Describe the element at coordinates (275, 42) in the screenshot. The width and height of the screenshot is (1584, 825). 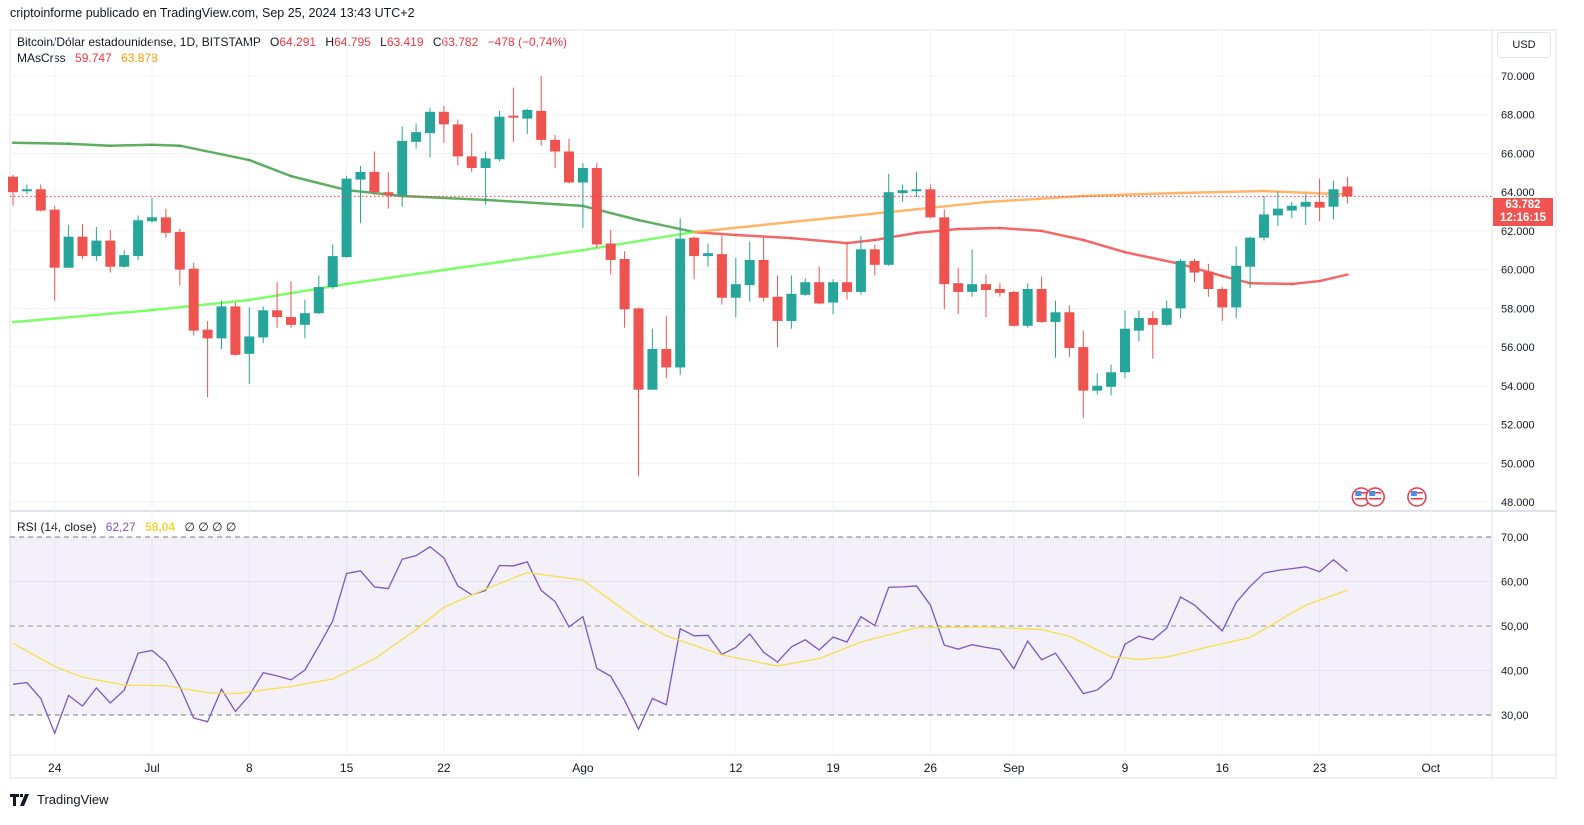
I see `open-label: O` at that location.